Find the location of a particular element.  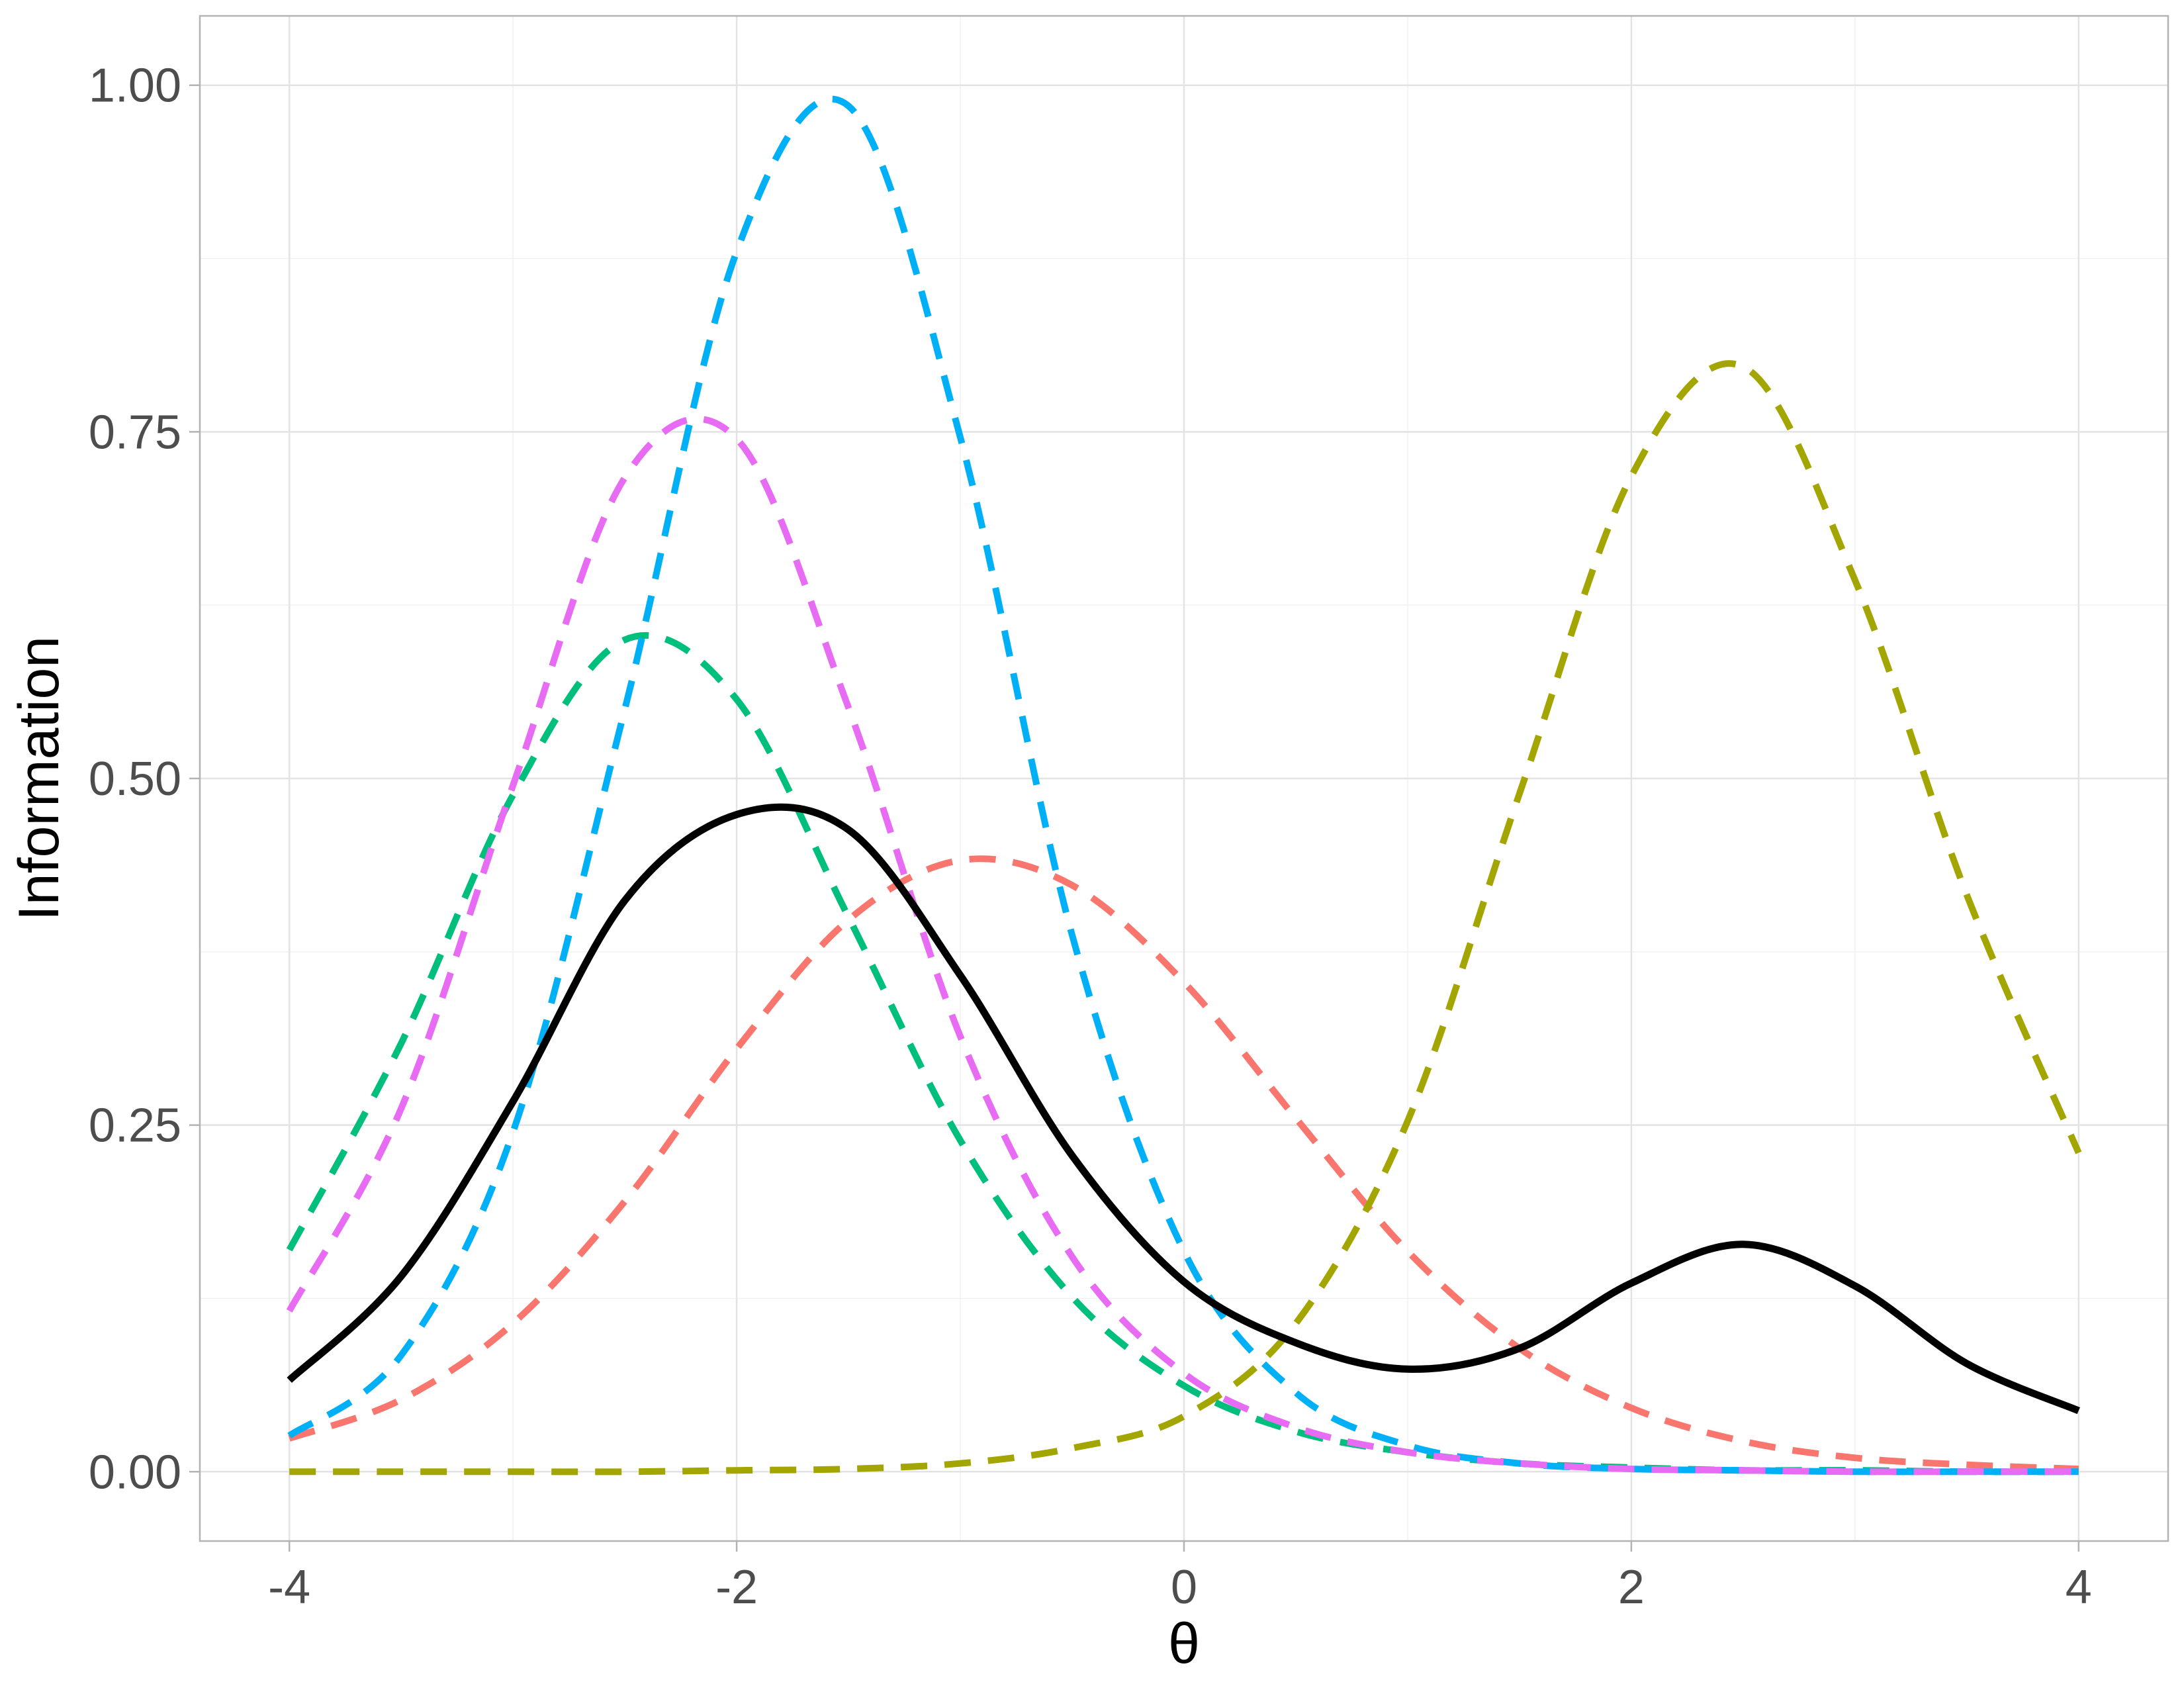

x-axis: -4 -2 0 2 4 is located at coordinates (1180, 1577).